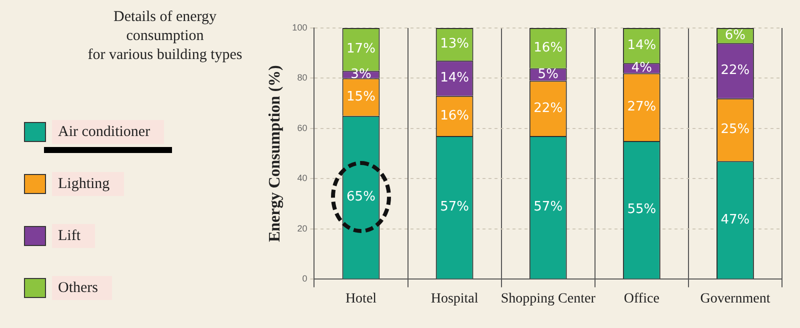 The width and height of the screenshot is (800, 328). Describe the element at coordinates (302, 178) in the screenshot. I see `y-tick-label: 40` at that location.